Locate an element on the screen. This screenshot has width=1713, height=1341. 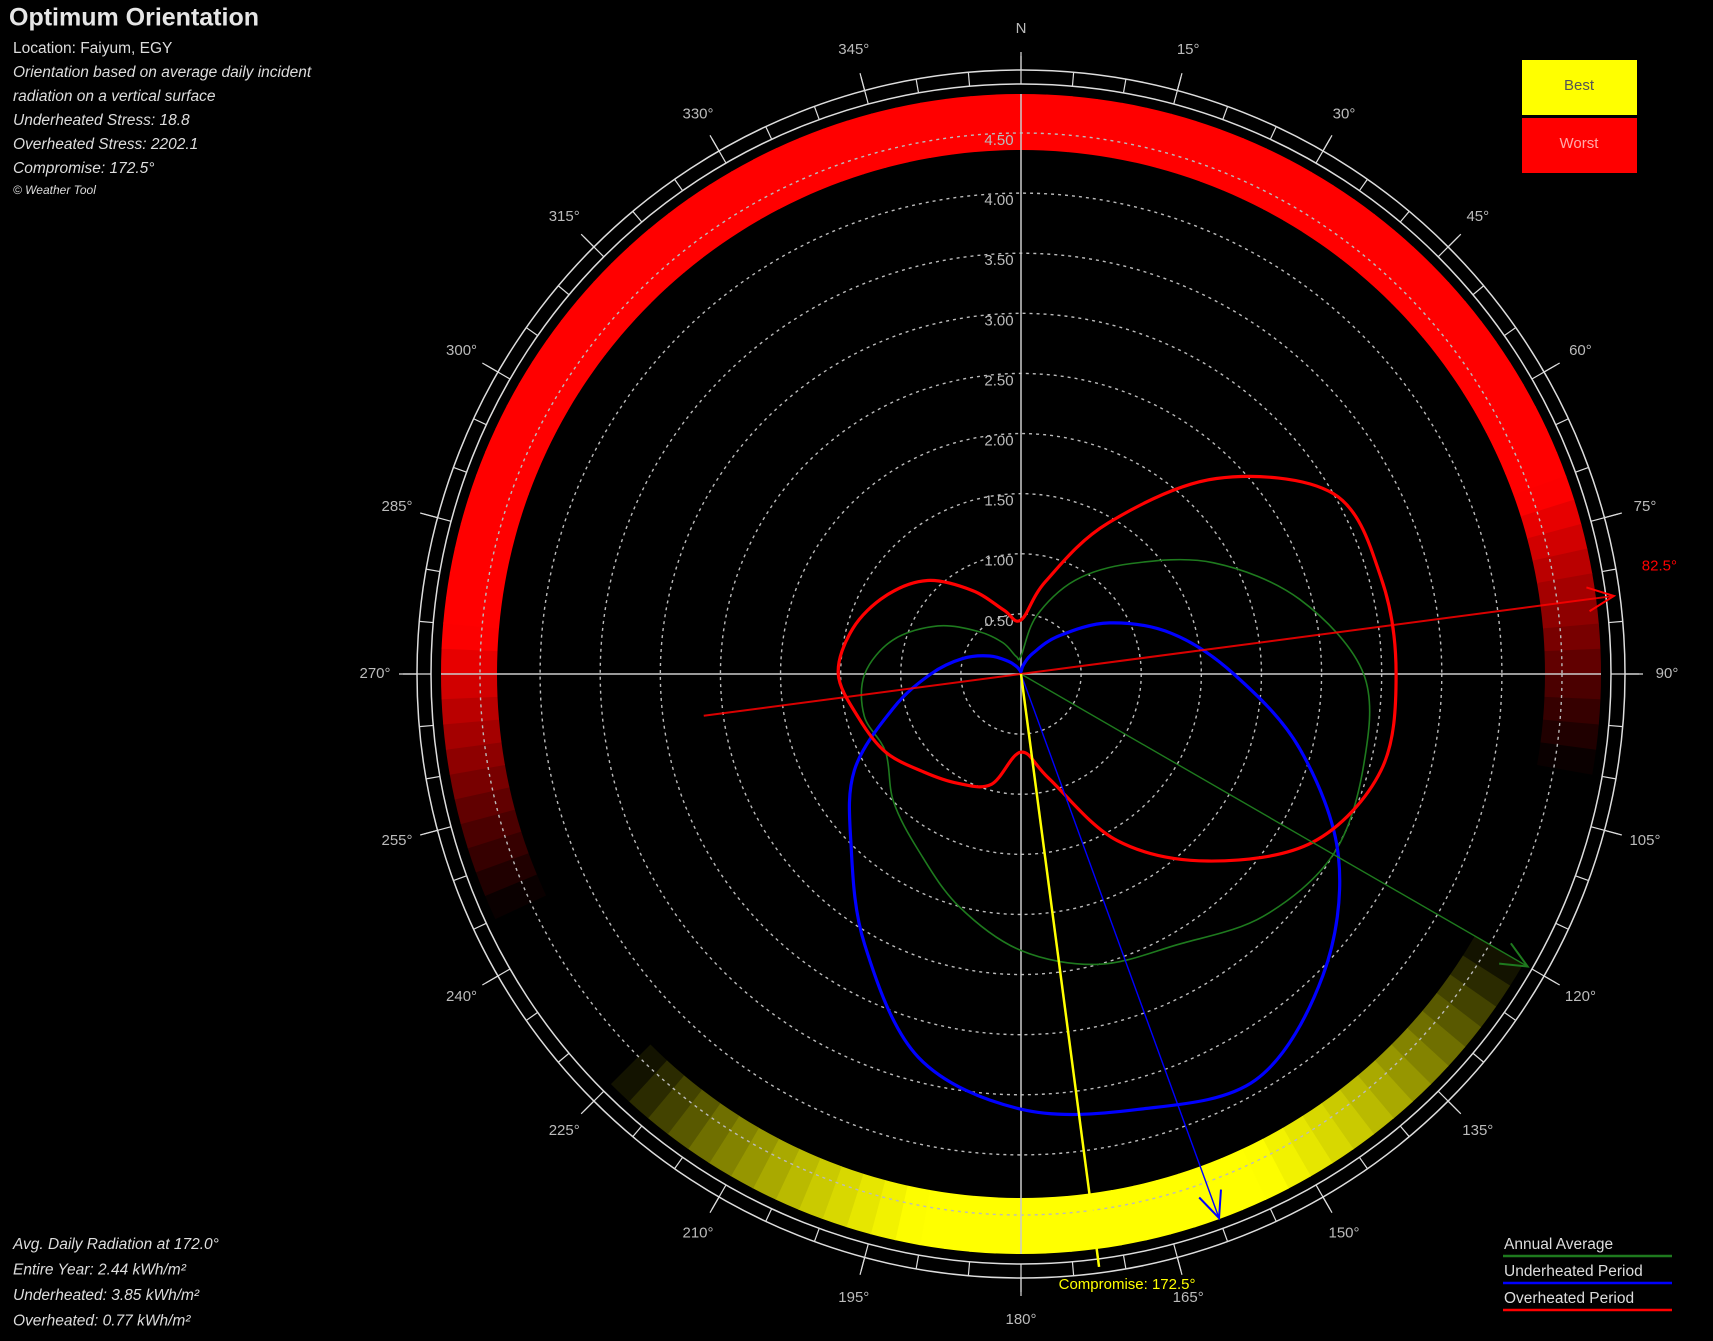
rating-legend-label: Worst is located at coordinates (1580, 143).